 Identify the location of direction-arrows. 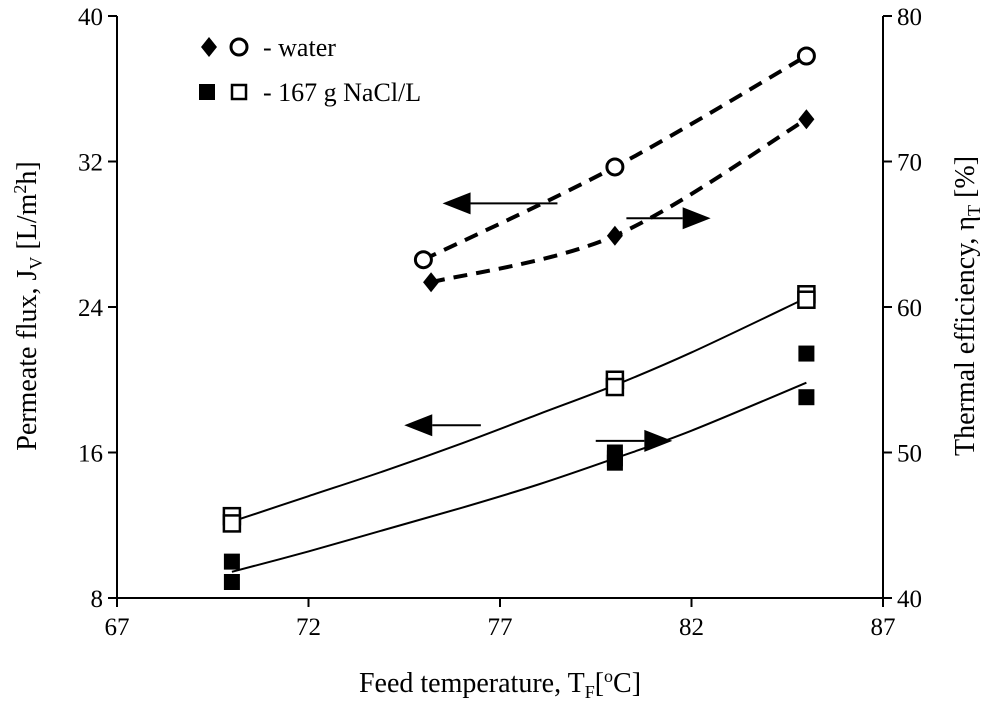
(557, 322).